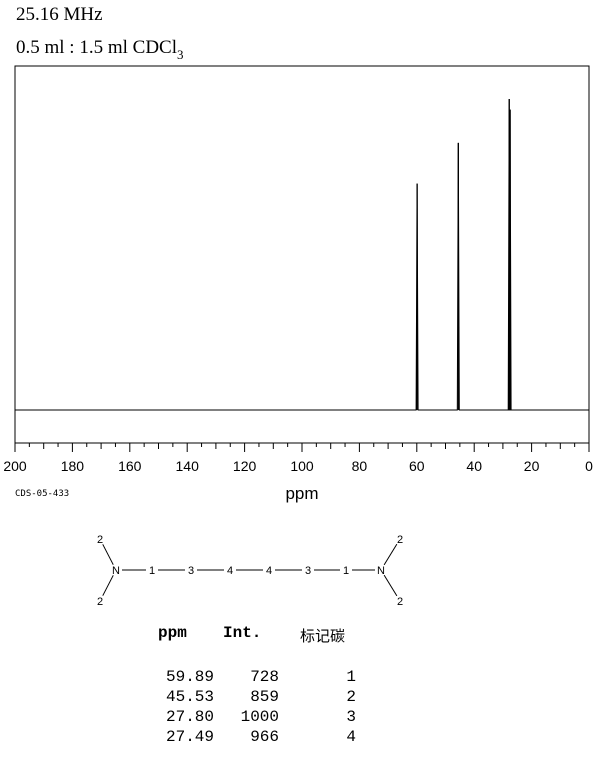 The height and width of the screenshot is (765, 595). Describe the element at coordinates (351, 677) in the screenshot. I see `table-cell: 1` at that location.